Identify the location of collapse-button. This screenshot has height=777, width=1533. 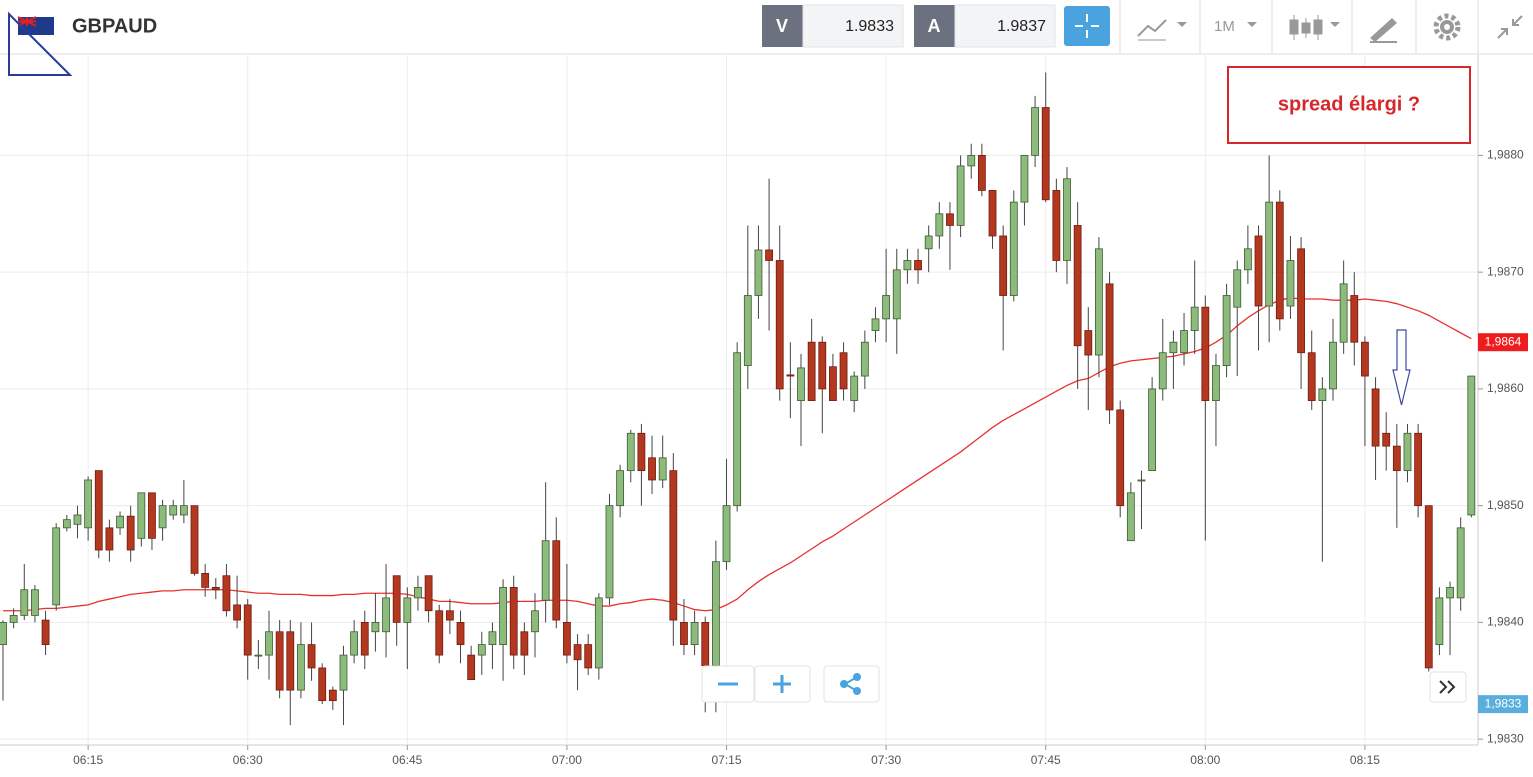
(1510, 27).